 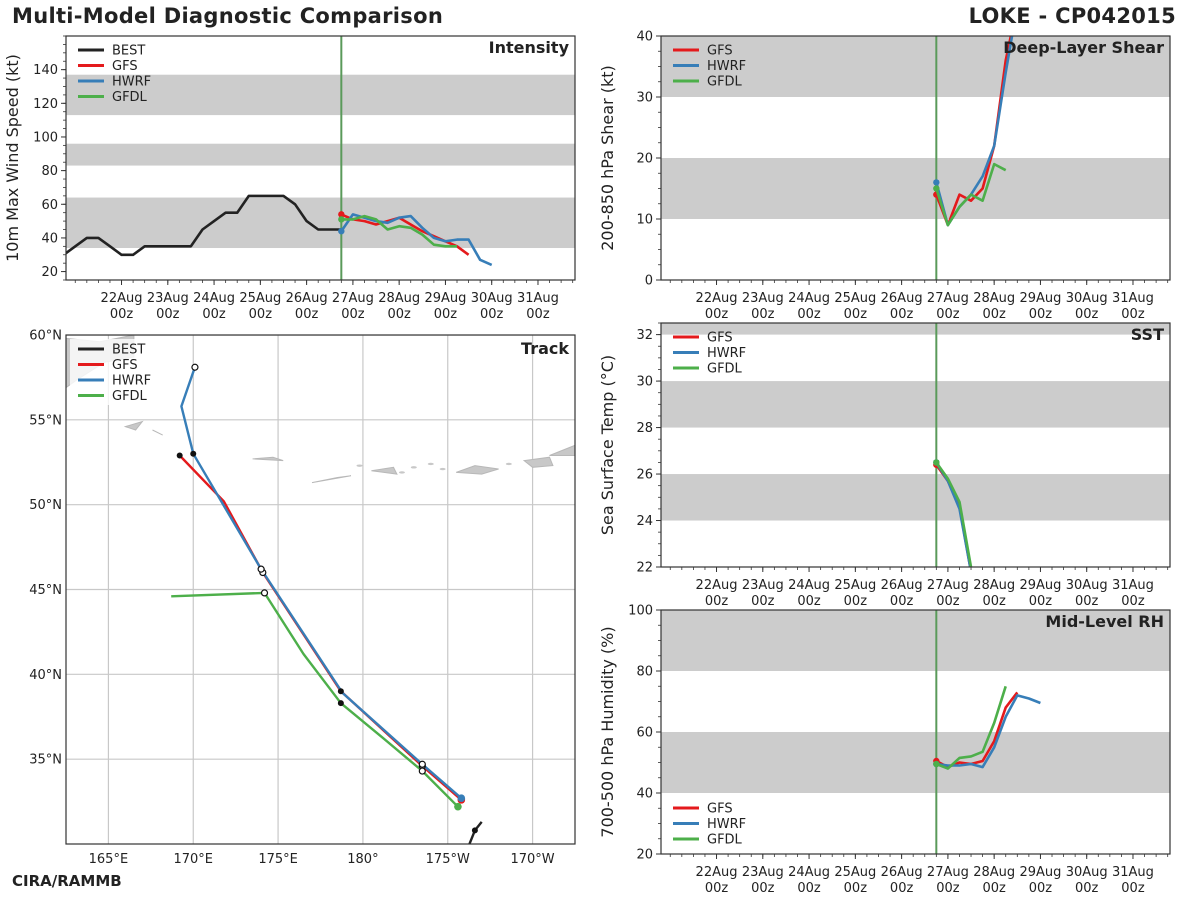 I want to click on series-line-hwrf, so click(x=416, y=240).